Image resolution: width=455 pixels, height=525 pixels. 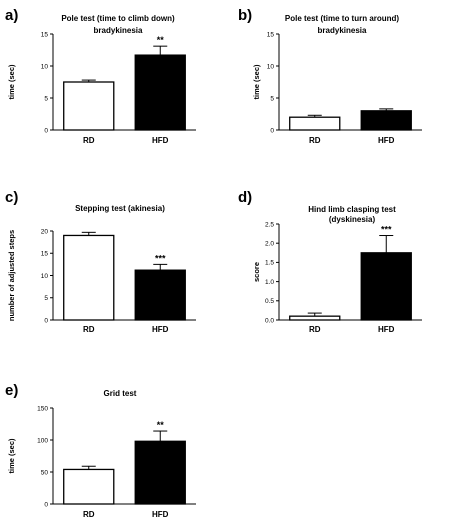 I want to click on panel-d-title: Hind limb clasping test, so click(x=352, y=209).